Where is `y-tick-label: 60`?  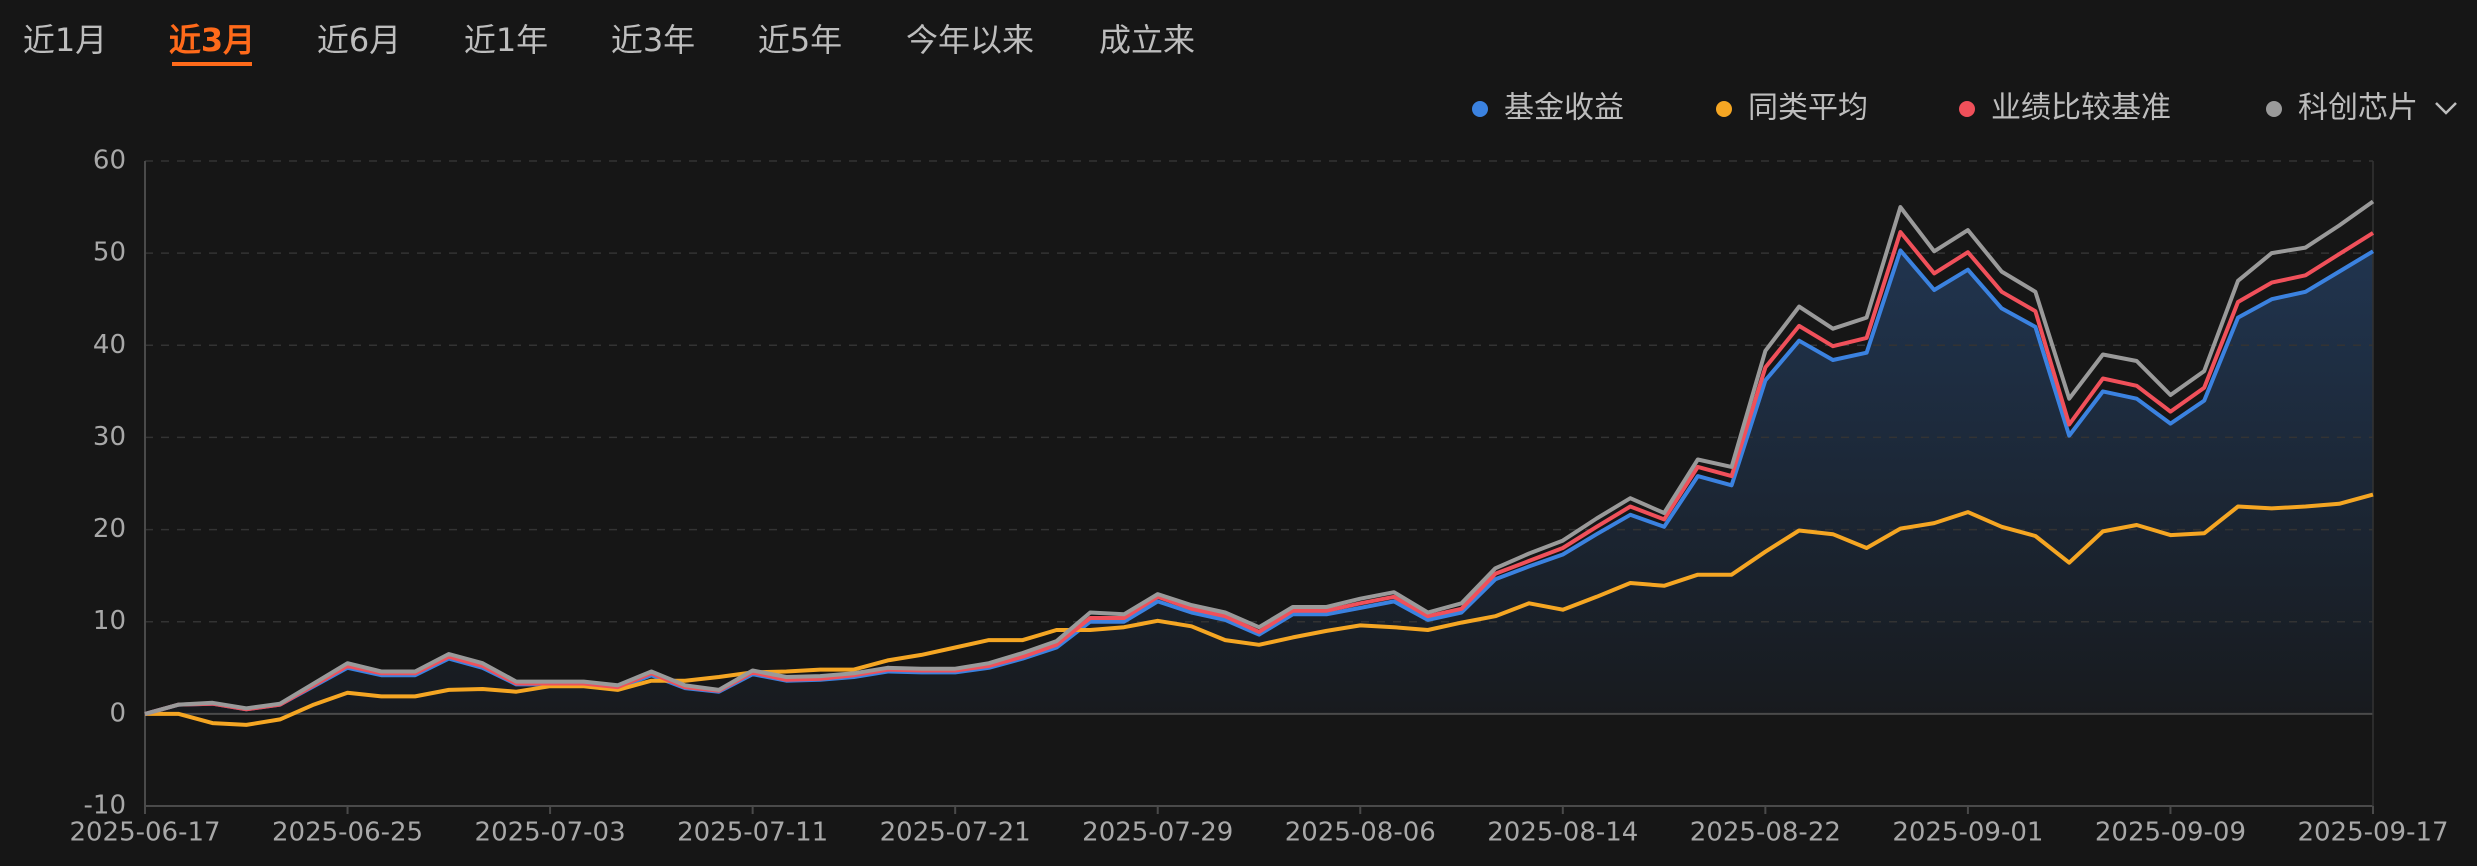 y-tick-label: 60 is located at coordinates (109, 161).